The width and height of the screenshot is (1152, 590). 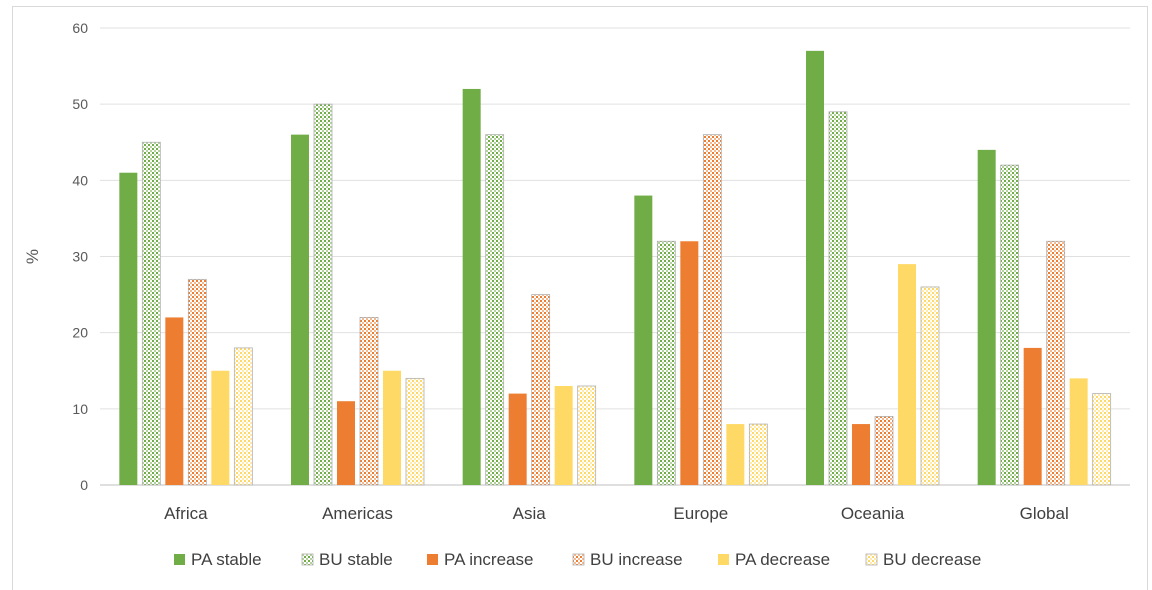 I want to click on bar-africa-bu-increase, so click(x=197, y=382).